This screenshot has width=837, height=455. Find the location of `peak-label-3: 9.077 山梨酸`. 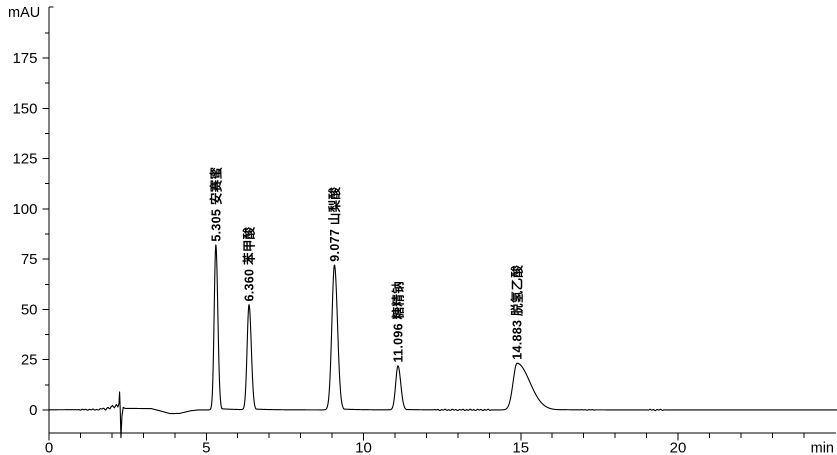

peak-label-3: 9.077 山梨酸 is located at coordinates (334, 224).